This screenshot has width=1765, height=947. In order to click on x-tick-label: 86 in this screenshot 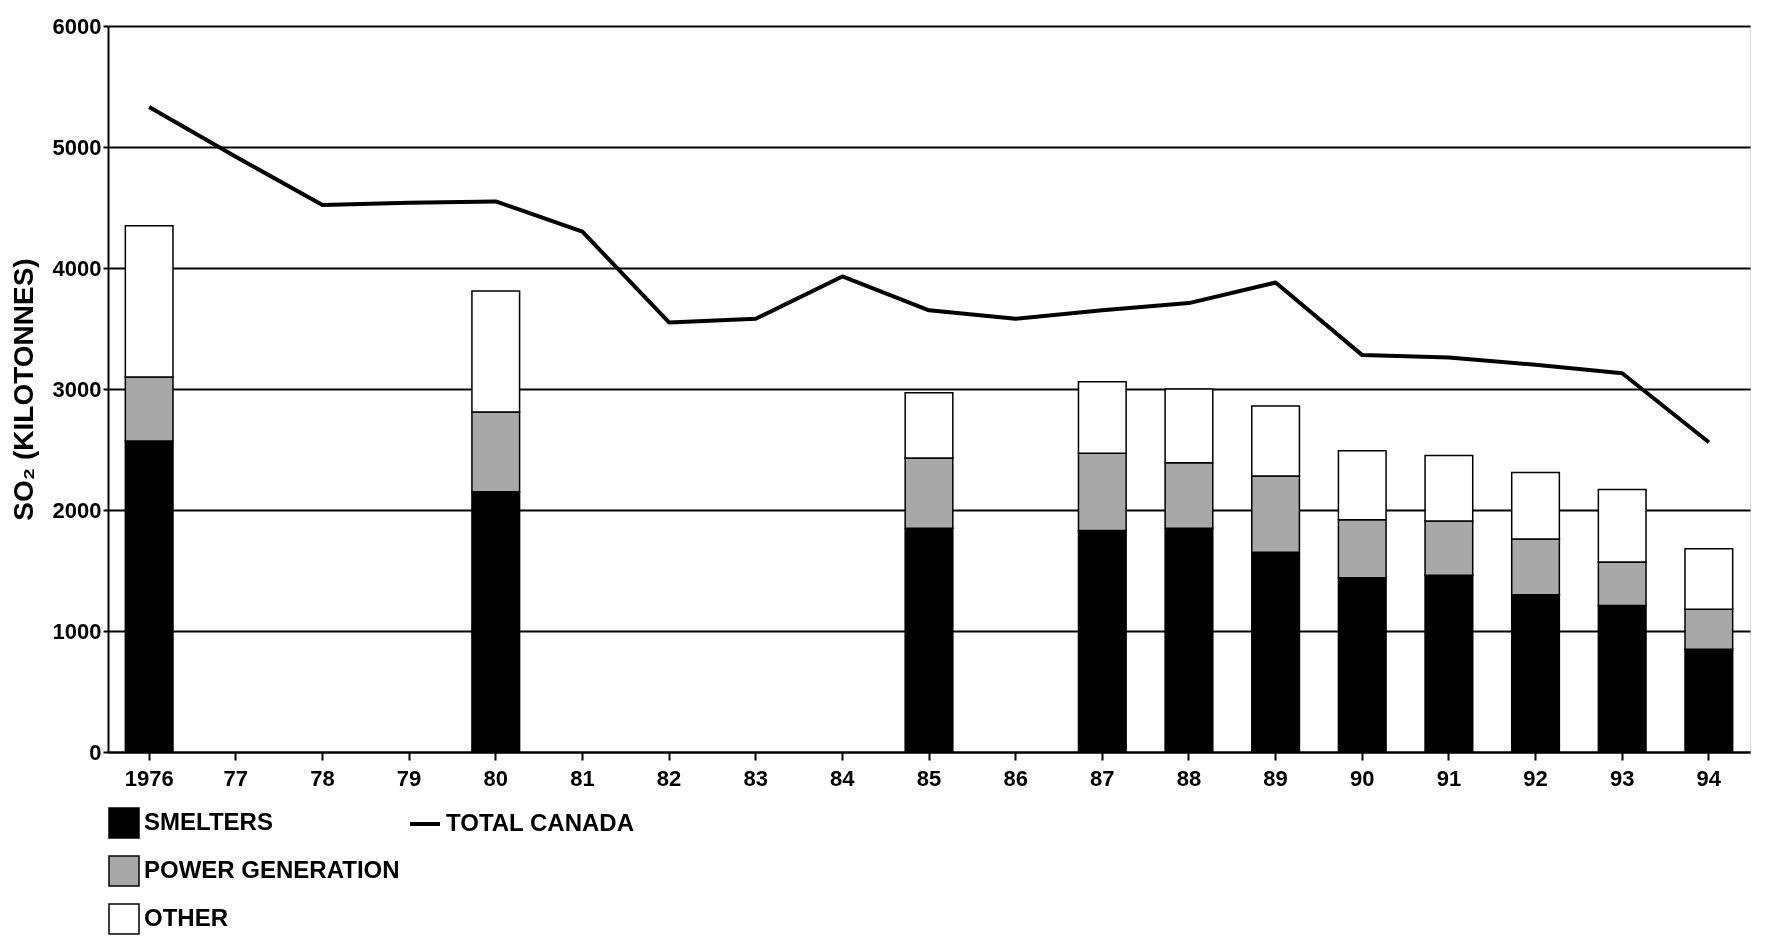, I will do `click(1015, 778)`.